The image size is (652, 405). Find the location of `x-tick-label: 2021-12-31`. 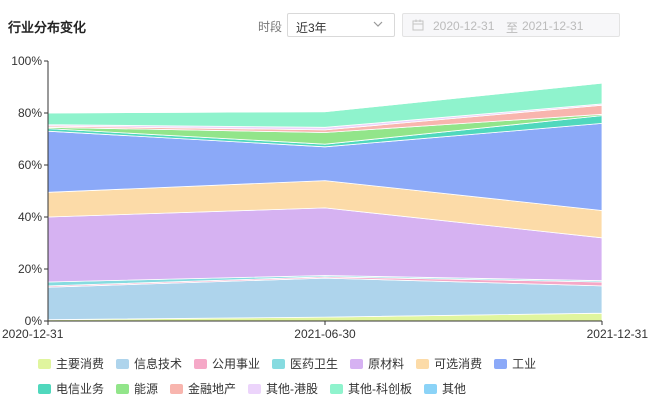

x-tick-label: 2021-12-31 is located at coordinates (618, 334).